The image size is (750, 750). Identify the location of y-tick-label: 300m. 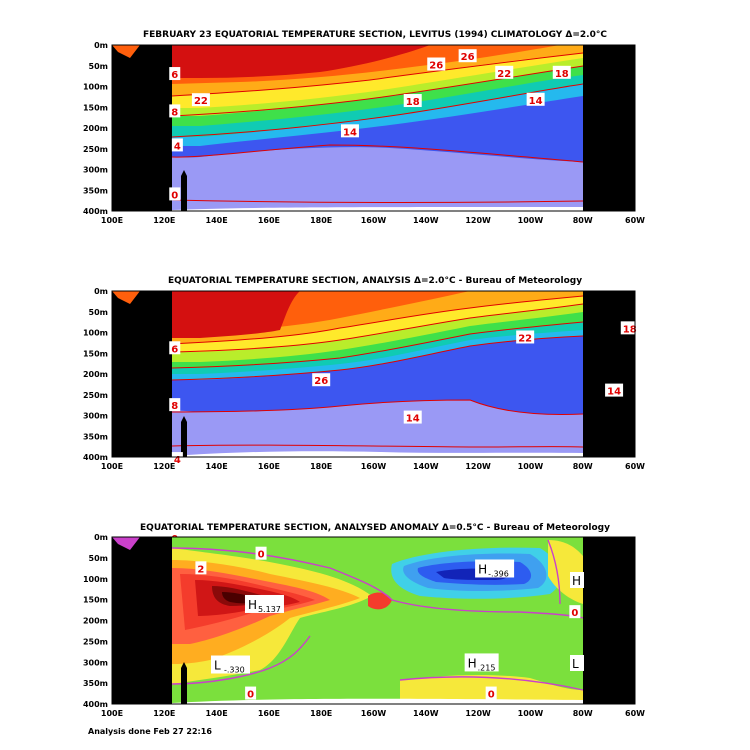
(95, 170).